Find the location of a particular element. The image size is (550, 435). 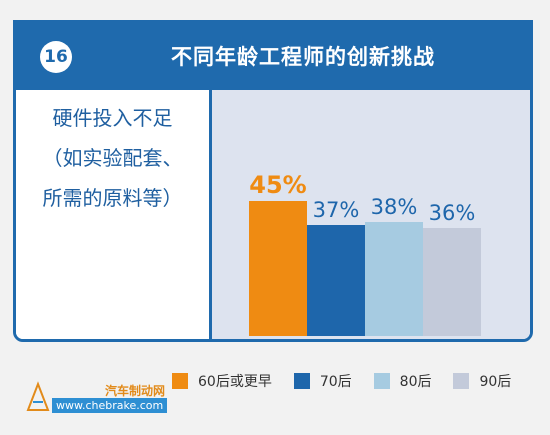

watermark-site-name: 汽车制动网 is located at coordinates (135, 391).